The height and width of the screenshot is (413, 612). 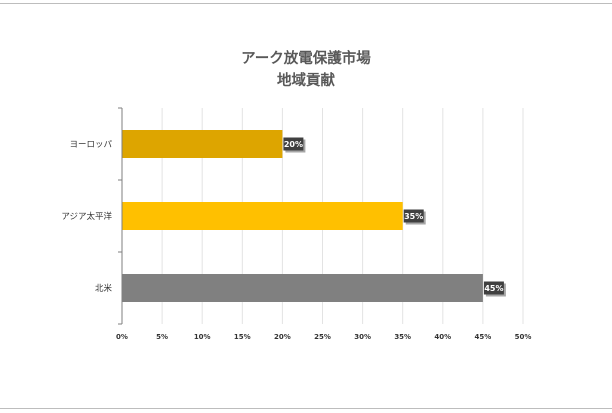 What do you see at coordinates (322, 337) in the screenshot?
I see `x-tick-label: 25%` at bounding box center [322, 337].